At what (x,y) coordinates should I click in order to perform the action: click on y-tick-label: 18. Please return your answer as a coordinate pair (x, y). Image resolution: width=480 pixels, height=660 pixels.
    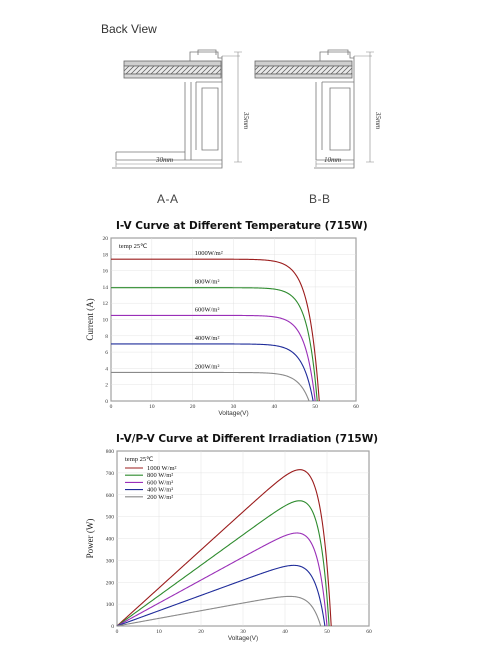
    Looking at the image, I should click on (106, 255).